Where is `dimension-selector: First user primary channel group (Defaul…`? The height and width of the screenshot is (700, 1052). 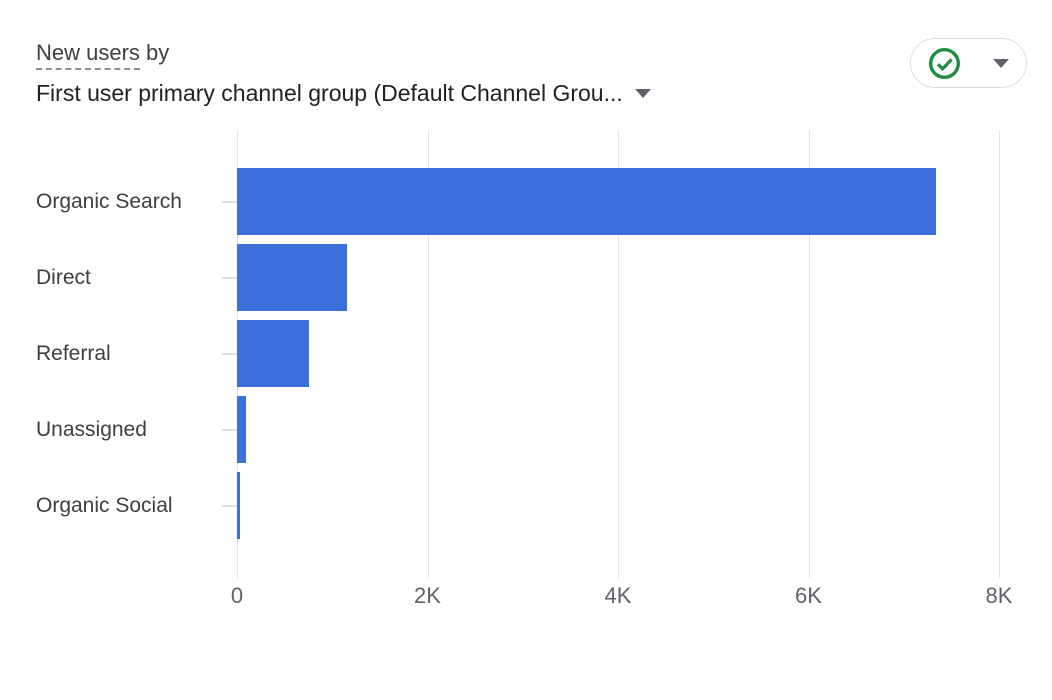 dimension-selector: First user primary channel group (Defaul… is located at coordinates (343, 93).